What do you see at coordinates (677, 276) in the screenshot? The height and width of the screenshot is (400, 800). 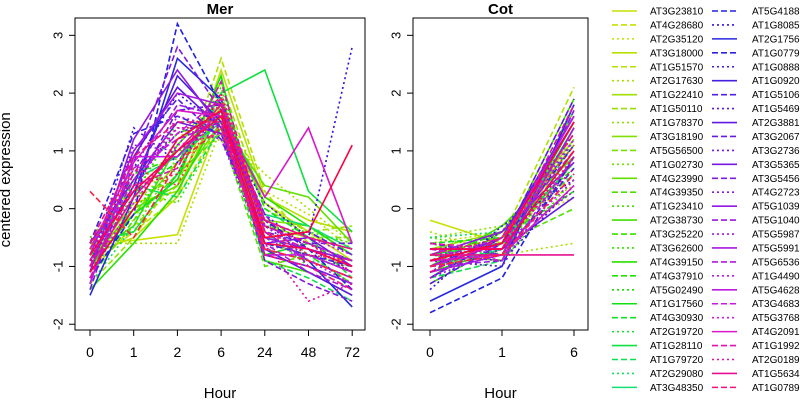 I see `legend-label: AT4G37910` at bounding box center [677, 276].